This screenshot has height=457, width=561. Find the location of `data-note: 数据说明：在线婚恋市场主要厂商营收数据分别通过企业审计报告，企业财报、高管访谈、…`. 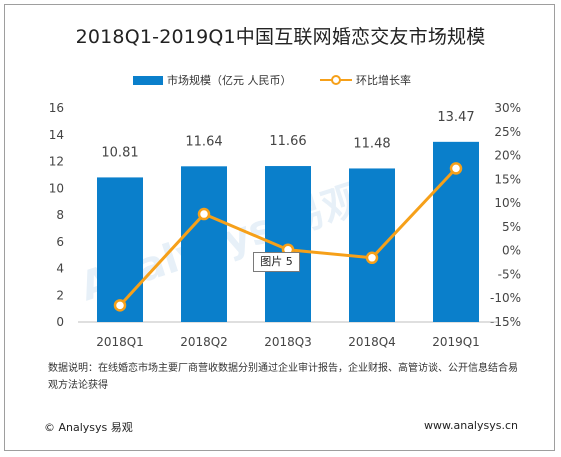

data-note: 数据说明：在线婚恋市场主要厂商营收数据分别通过企业审计报告，企业财报、高管访谈、… is located at coordinates (283, 377).